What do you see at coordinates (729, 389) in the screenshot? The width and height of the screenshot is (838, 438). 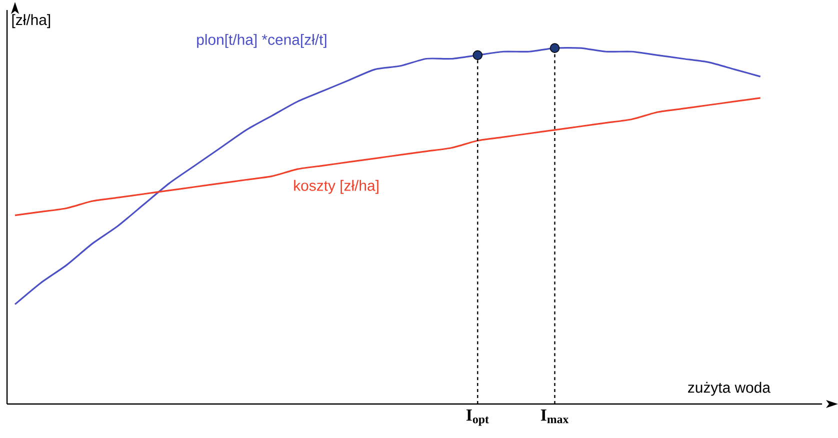 I see `x-axis-title: zużyta woda` at bounding box center [729, 389].